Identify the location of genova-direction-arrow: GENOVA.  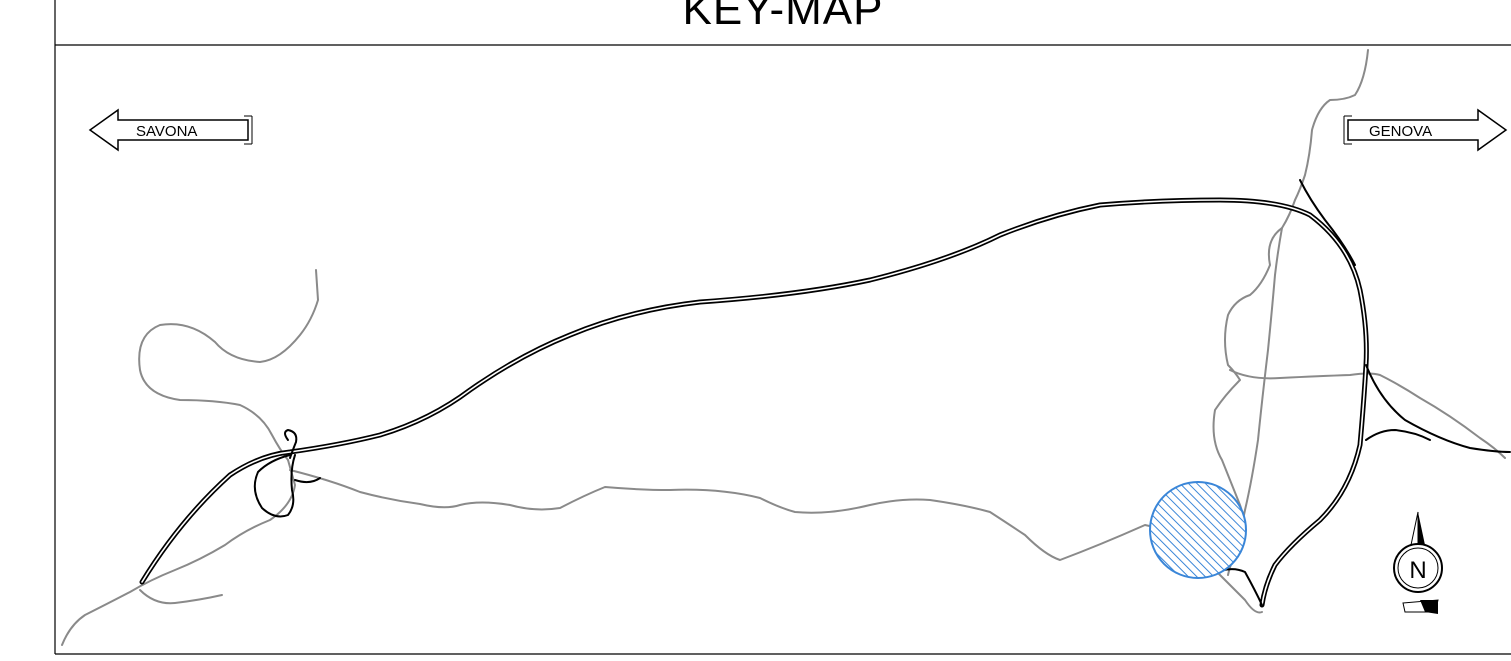
(1425, 130).